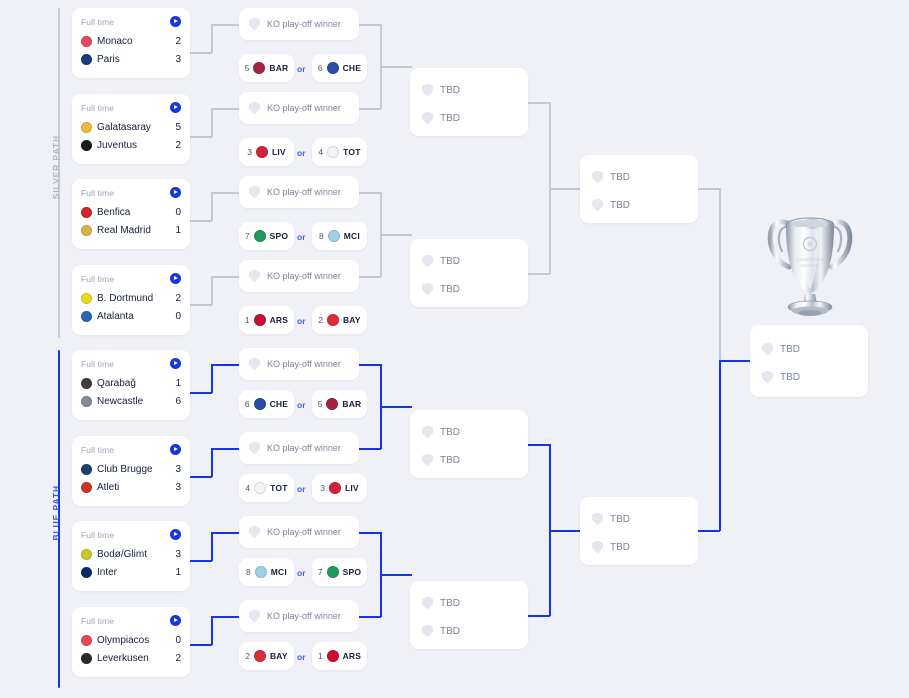 This screenshot has width=909, height=698. I want to click on team-score: 0, so click(178, 316).